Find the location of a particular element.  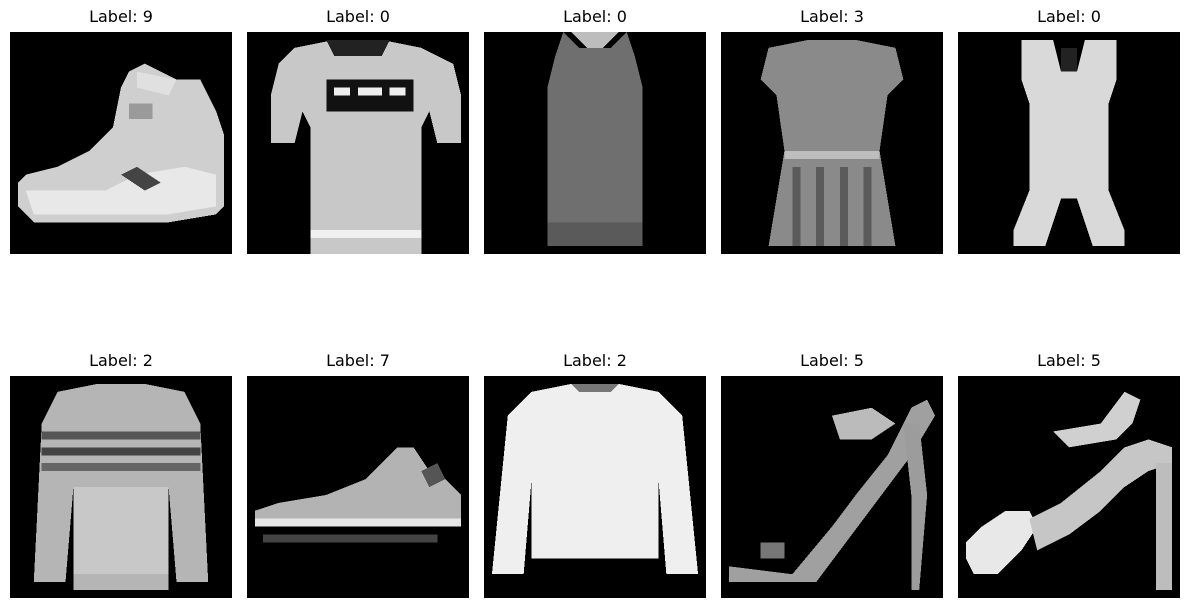

image-title: Label: 3 is located at coordinates (832, 16).